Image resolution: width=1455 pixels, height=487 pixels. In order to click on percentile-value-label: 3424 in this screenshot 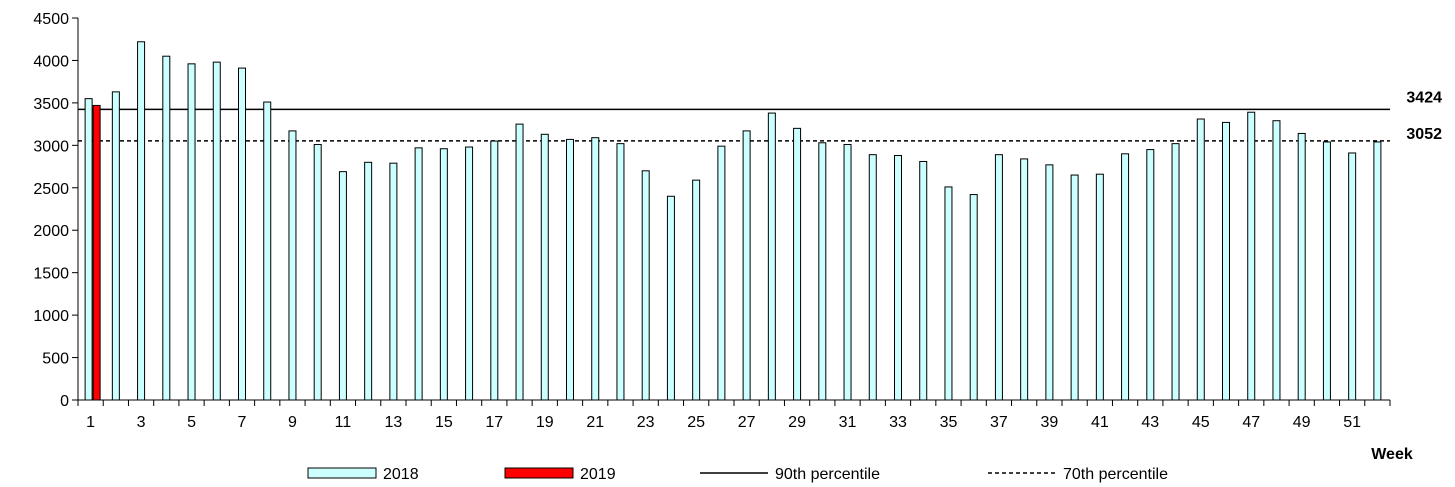, I will do `click(1424, 97)`.